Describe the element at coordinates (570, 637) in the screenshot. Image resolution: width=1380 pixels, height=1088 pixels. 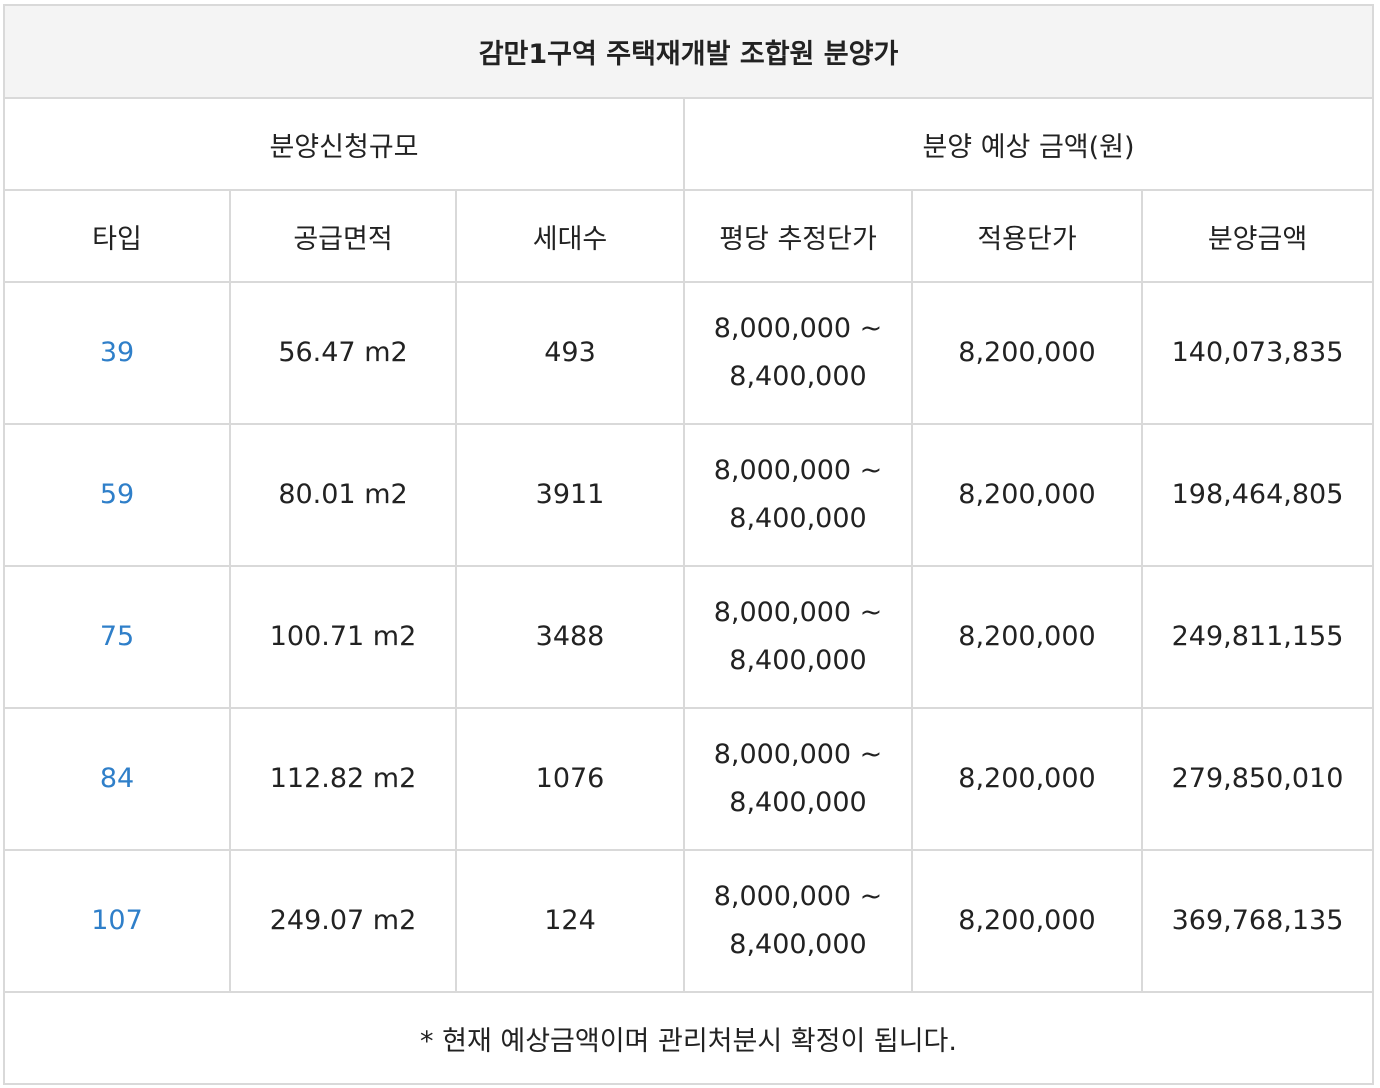
I see `households-cell: 3488` at that location.